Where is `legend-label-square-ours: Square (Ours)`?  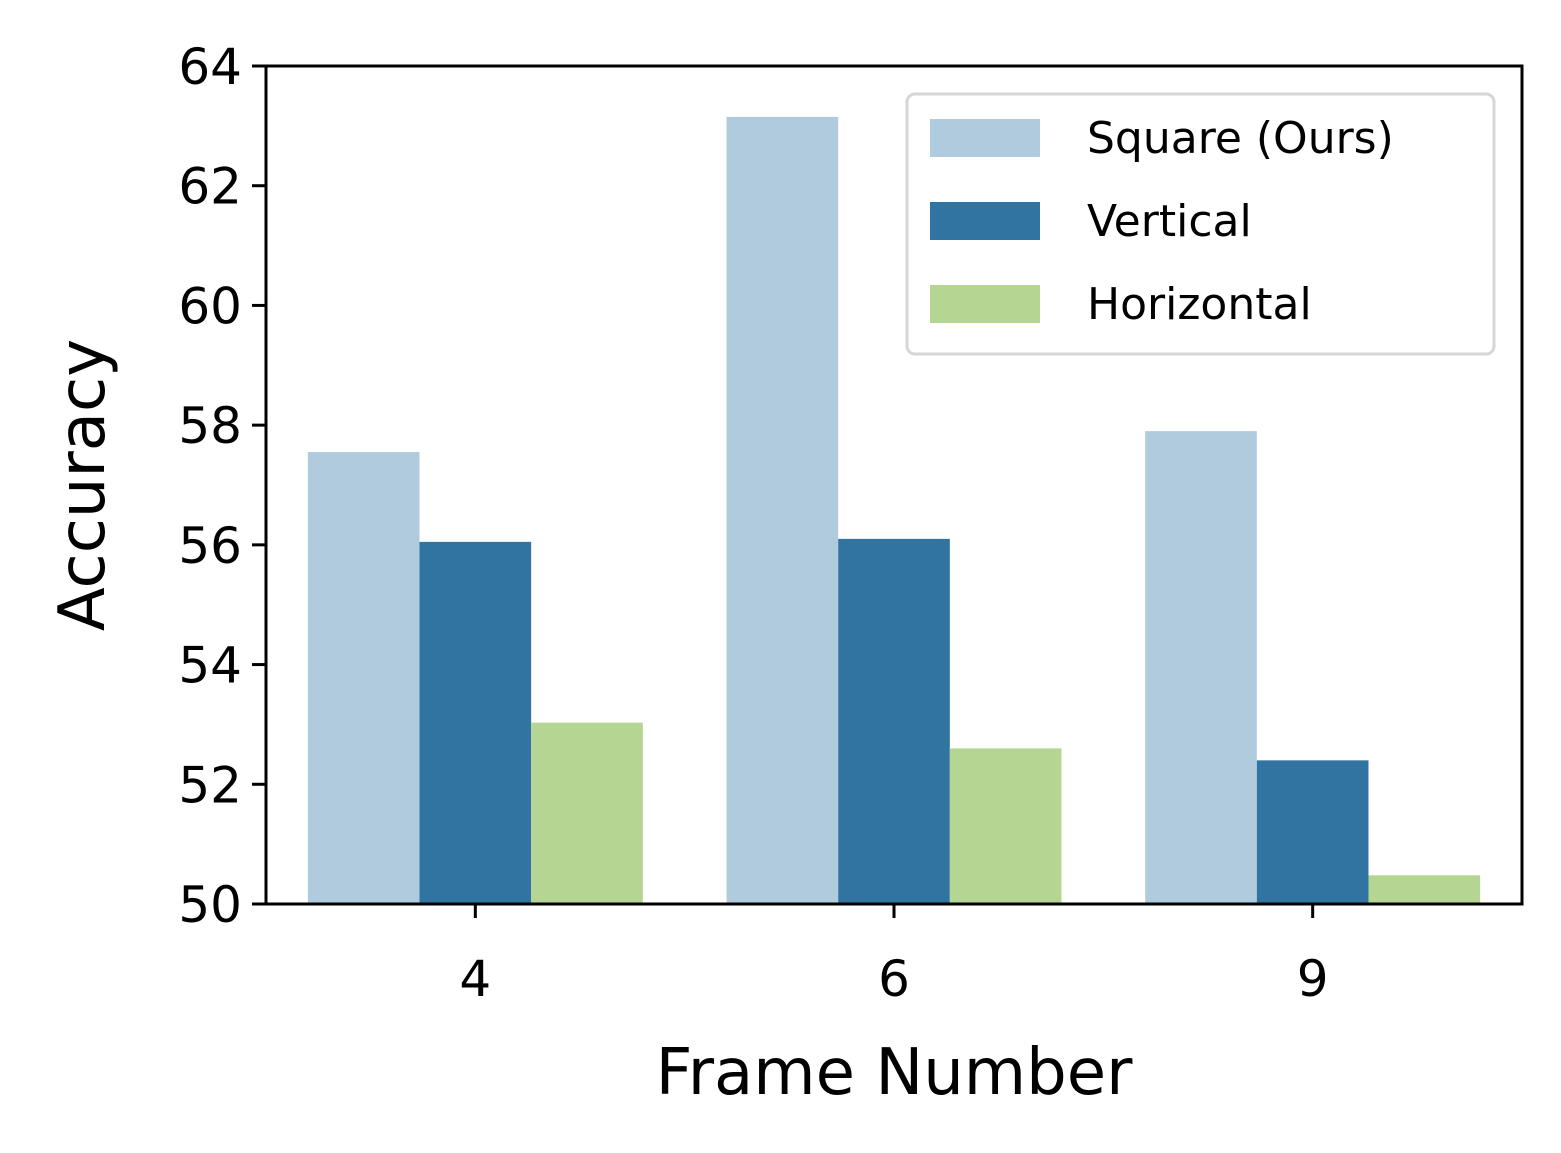 legend-label-square-ours: Square (Ours) is located at coordinates (1240, 138).